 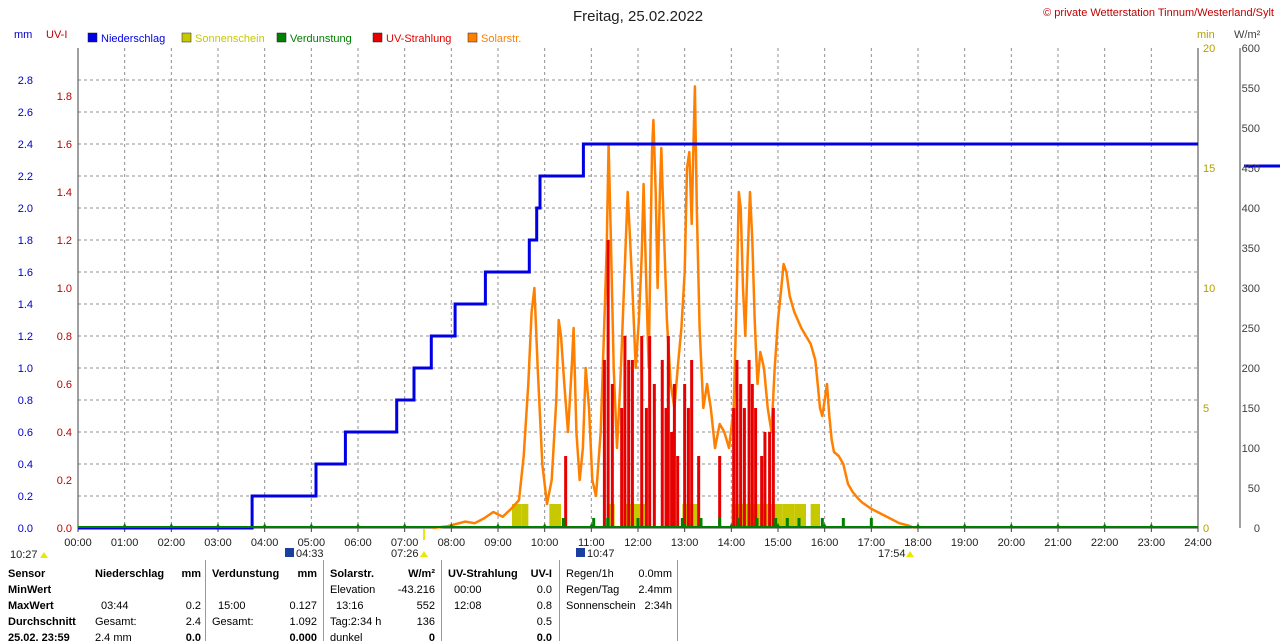 I want to click on x-tick-label: 21:00, so click(x=1058, y=543).